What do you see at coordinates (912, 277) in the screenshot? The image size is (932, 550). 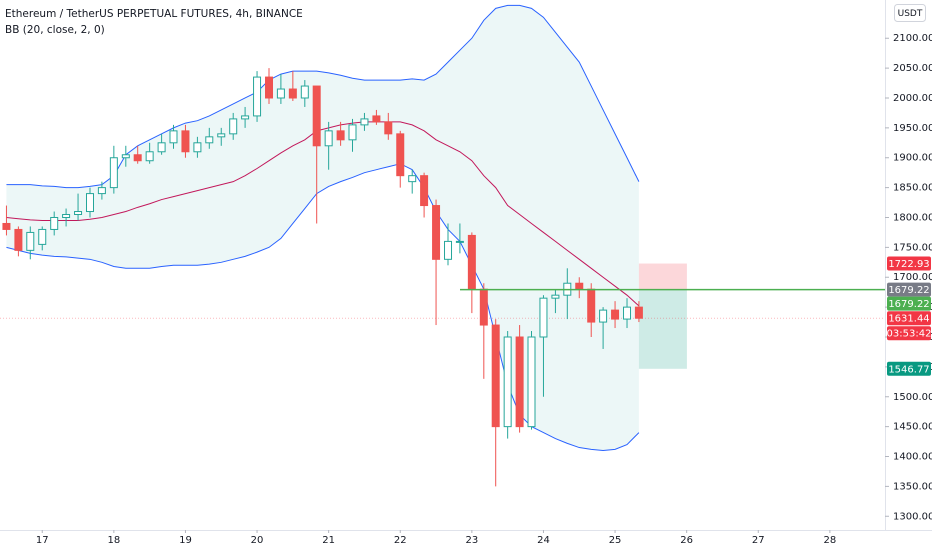 I see `y-tick-label: 1700.00` at bounding box center [912, 277].